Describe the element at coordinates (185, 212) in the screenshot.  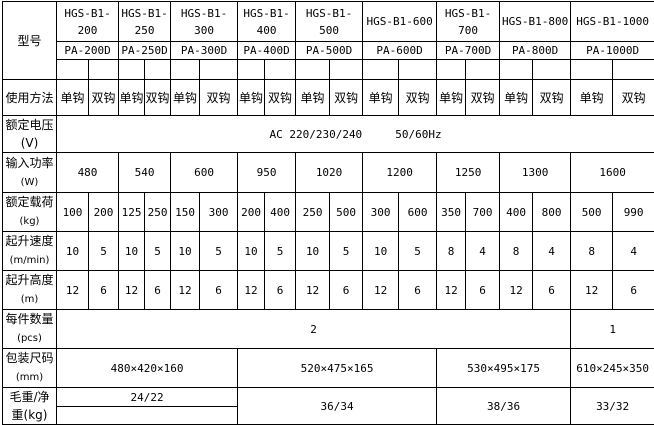
I see `load-value: 150` at that location.